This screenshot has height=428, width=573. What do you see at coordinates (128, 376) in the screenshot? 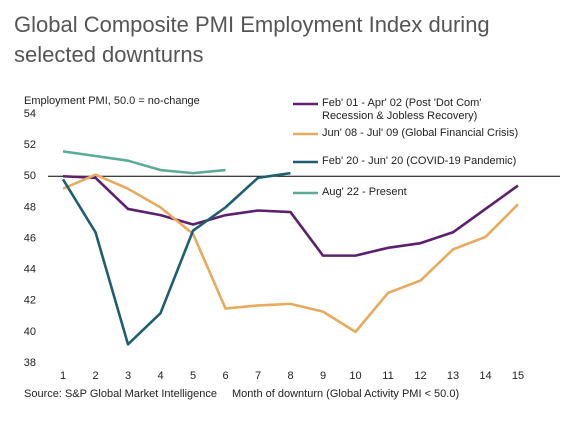
I see `x-tick-label: 3` at bounding box center [128, 376].